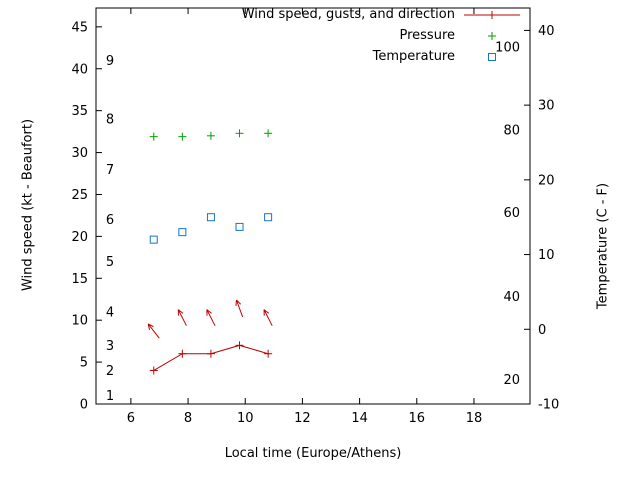 The image size is (640, 480). I want to click on fahrenheit-label: 40, so click(511, 297).